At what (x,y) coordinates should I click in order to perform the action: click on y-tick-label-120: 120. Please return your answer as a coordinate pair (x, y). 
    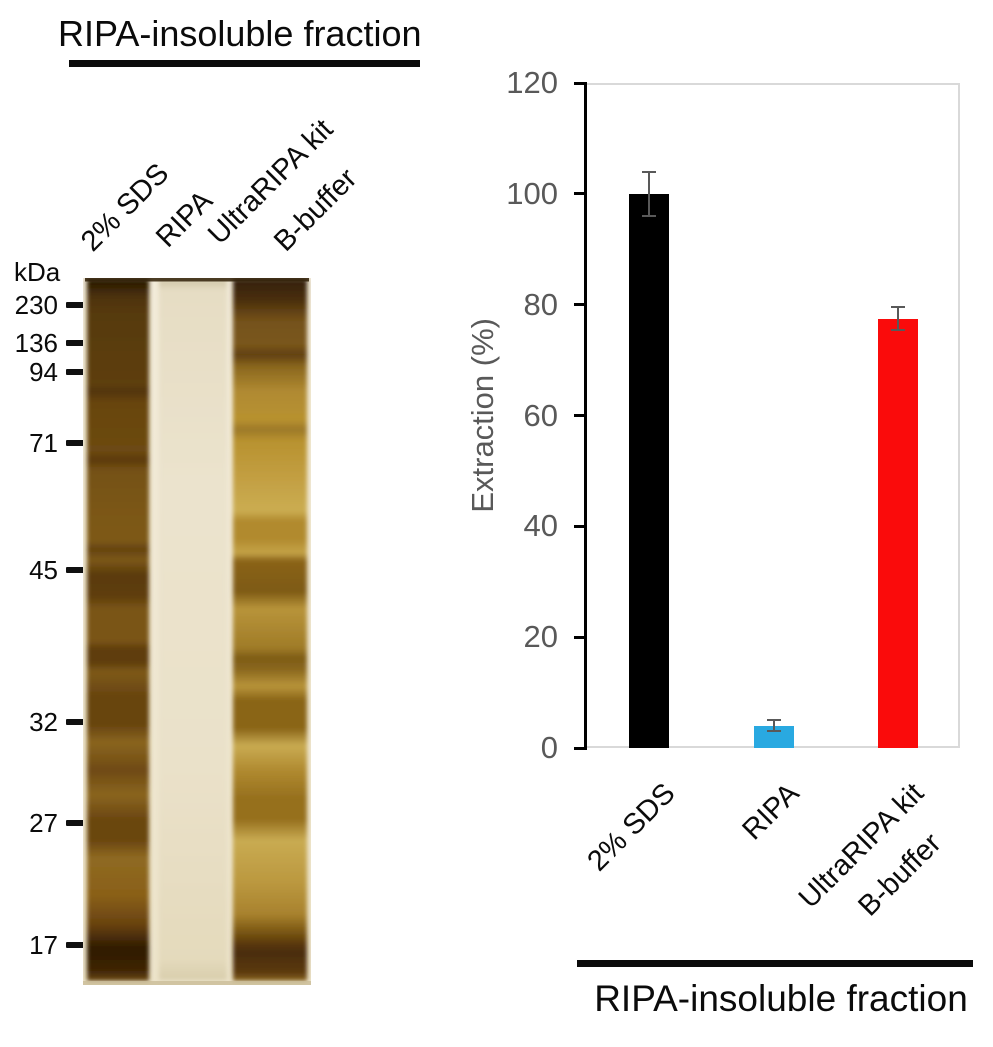
    Looking at the image, I should click on (532, 82).